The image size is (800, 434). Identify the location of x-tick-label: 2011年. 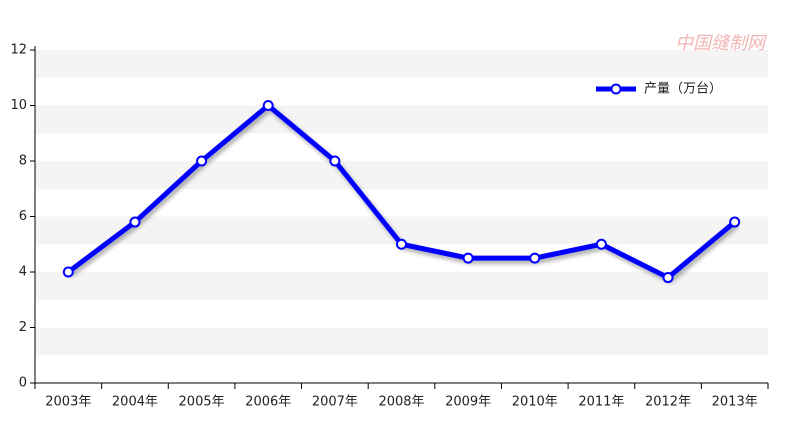
(601, 402).